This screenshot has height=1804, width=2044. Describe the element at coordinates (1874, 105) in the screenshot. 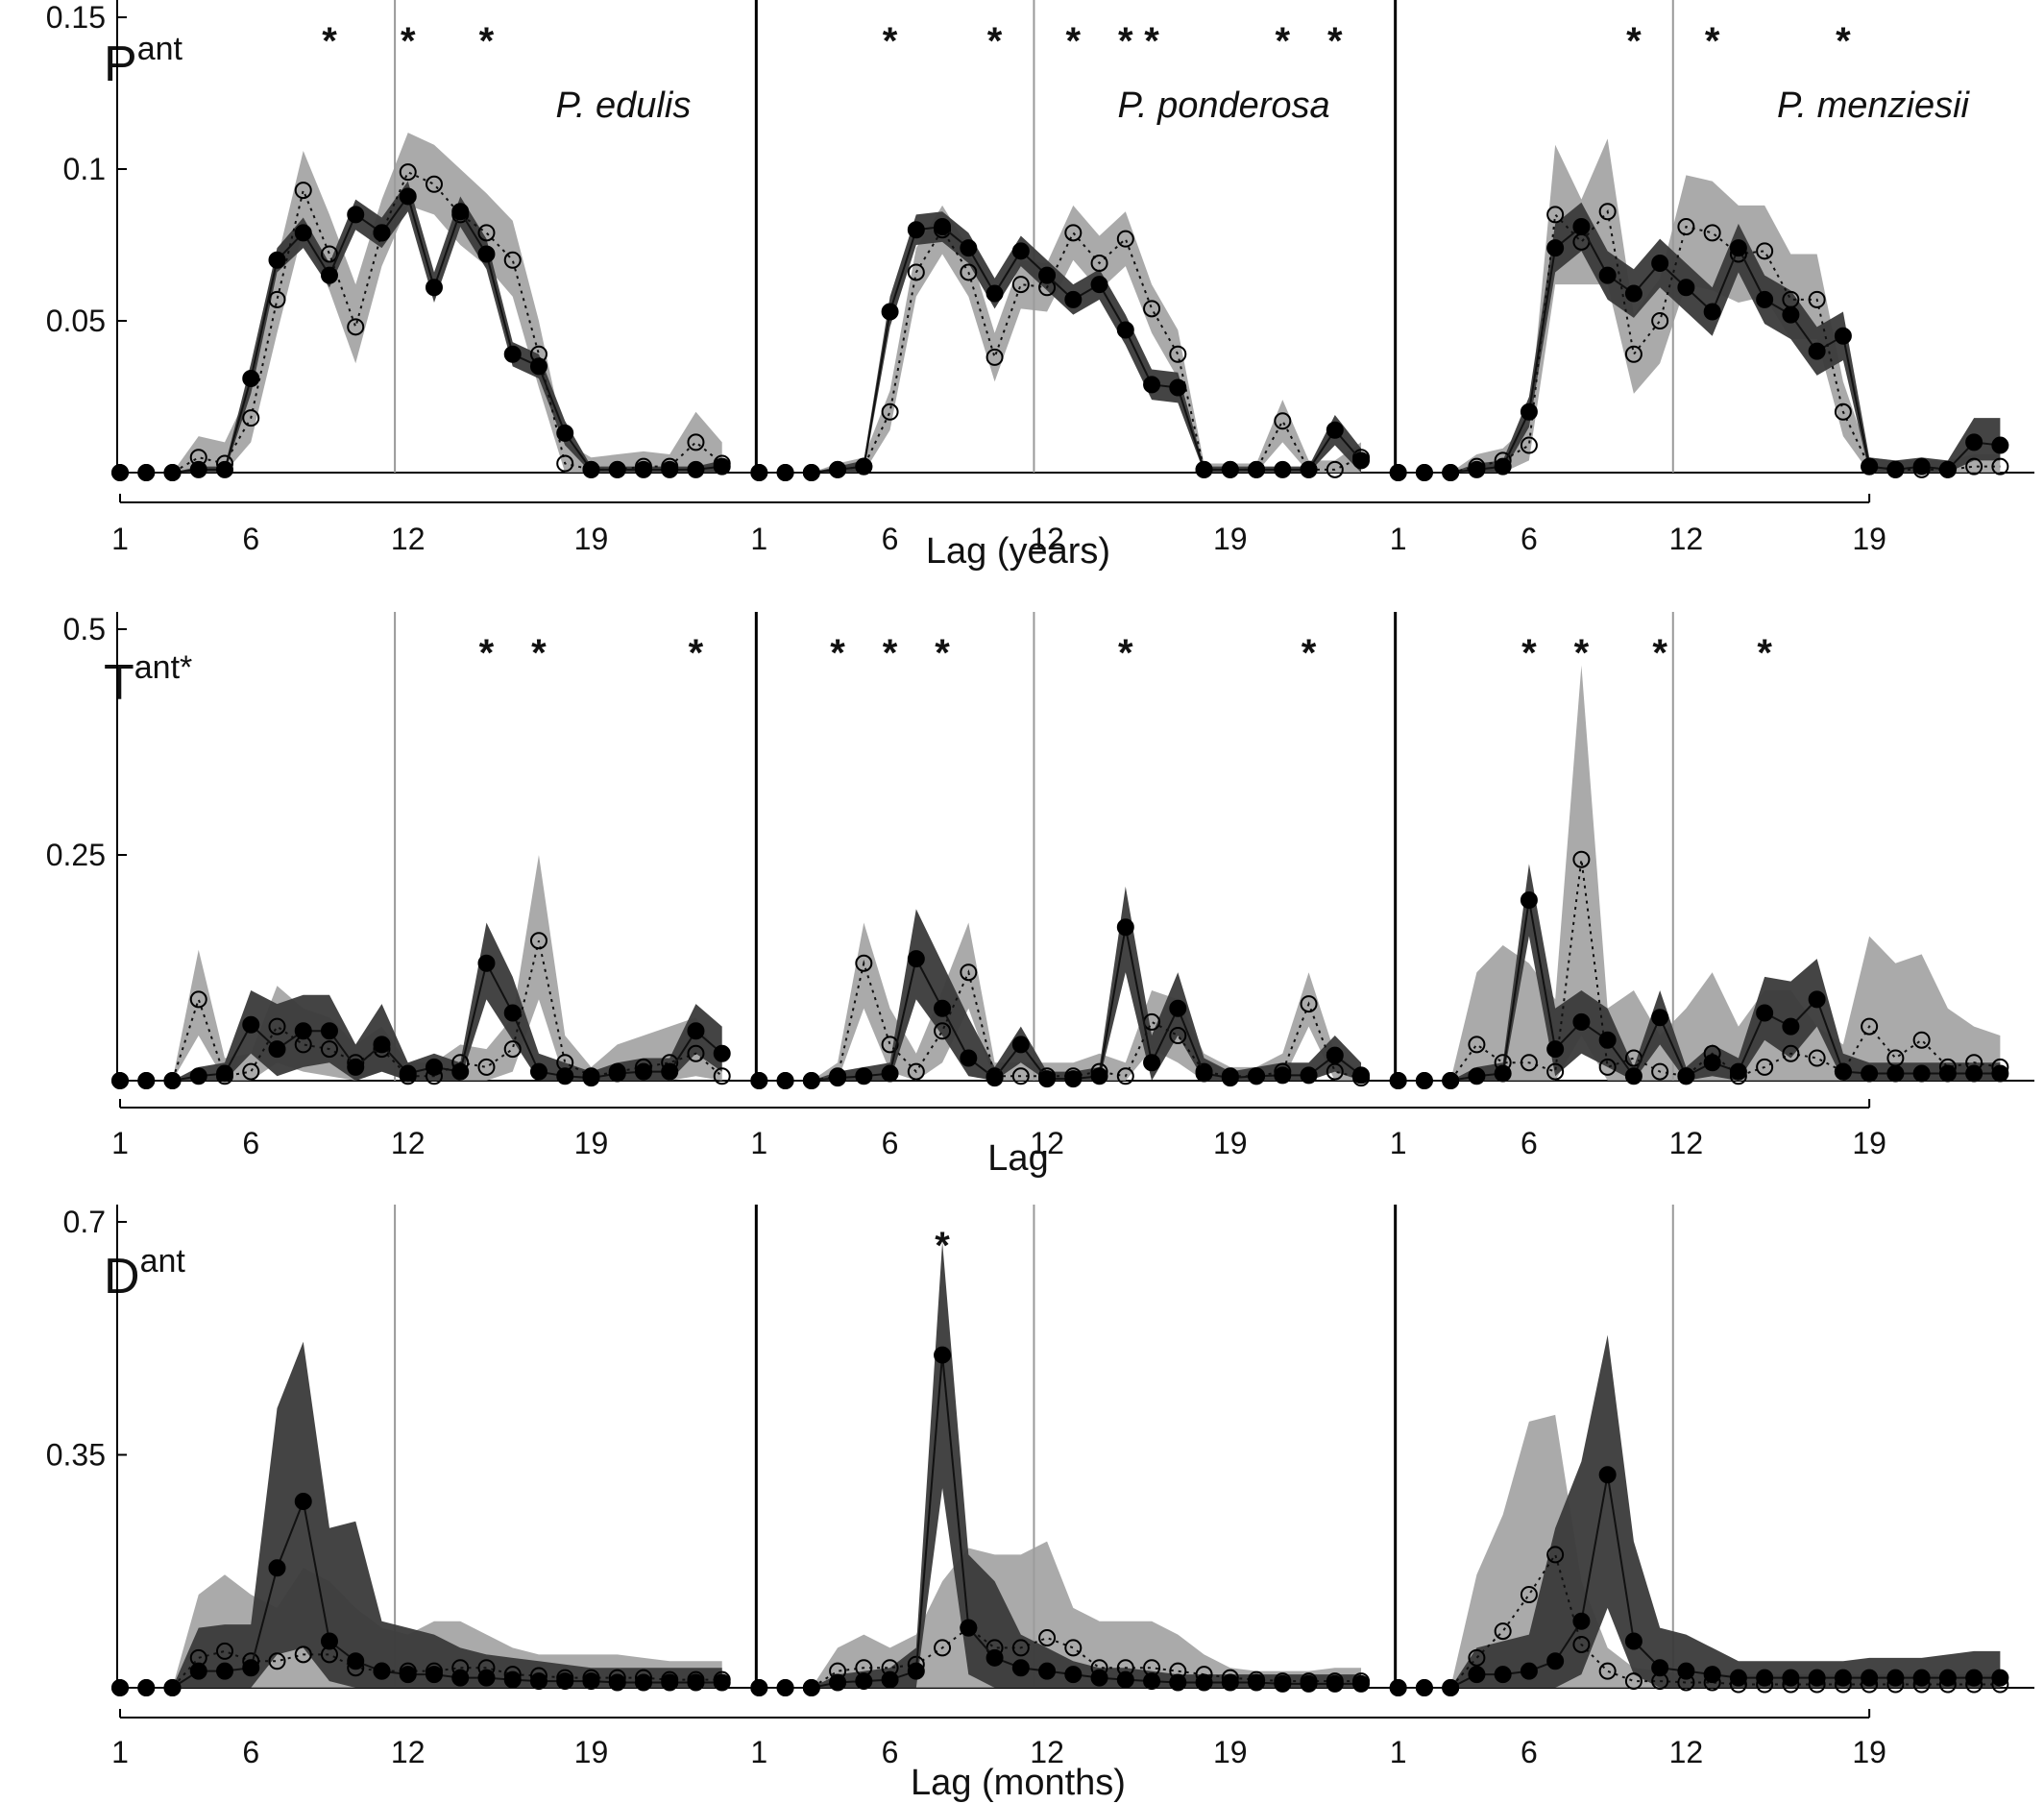

I see `species-label: P. menziesii` at that location.